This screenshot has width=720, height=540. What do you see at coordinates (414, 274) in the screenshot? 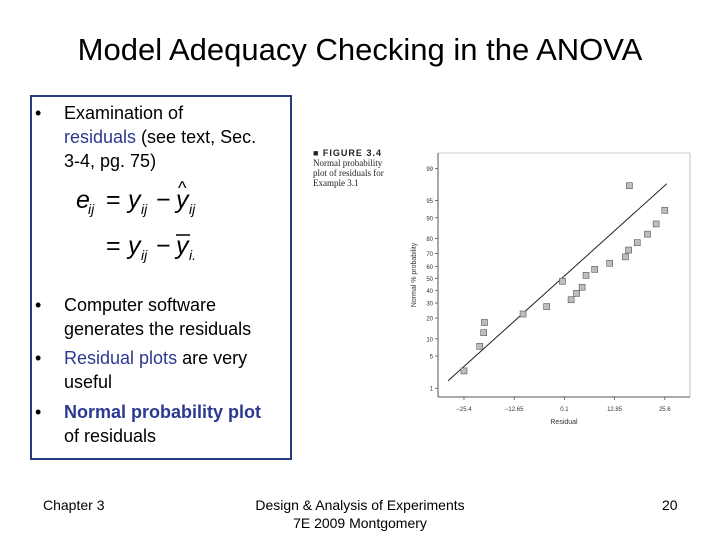
I see `y-axis-label: Normal % probability` at bounding box center [414, 274].